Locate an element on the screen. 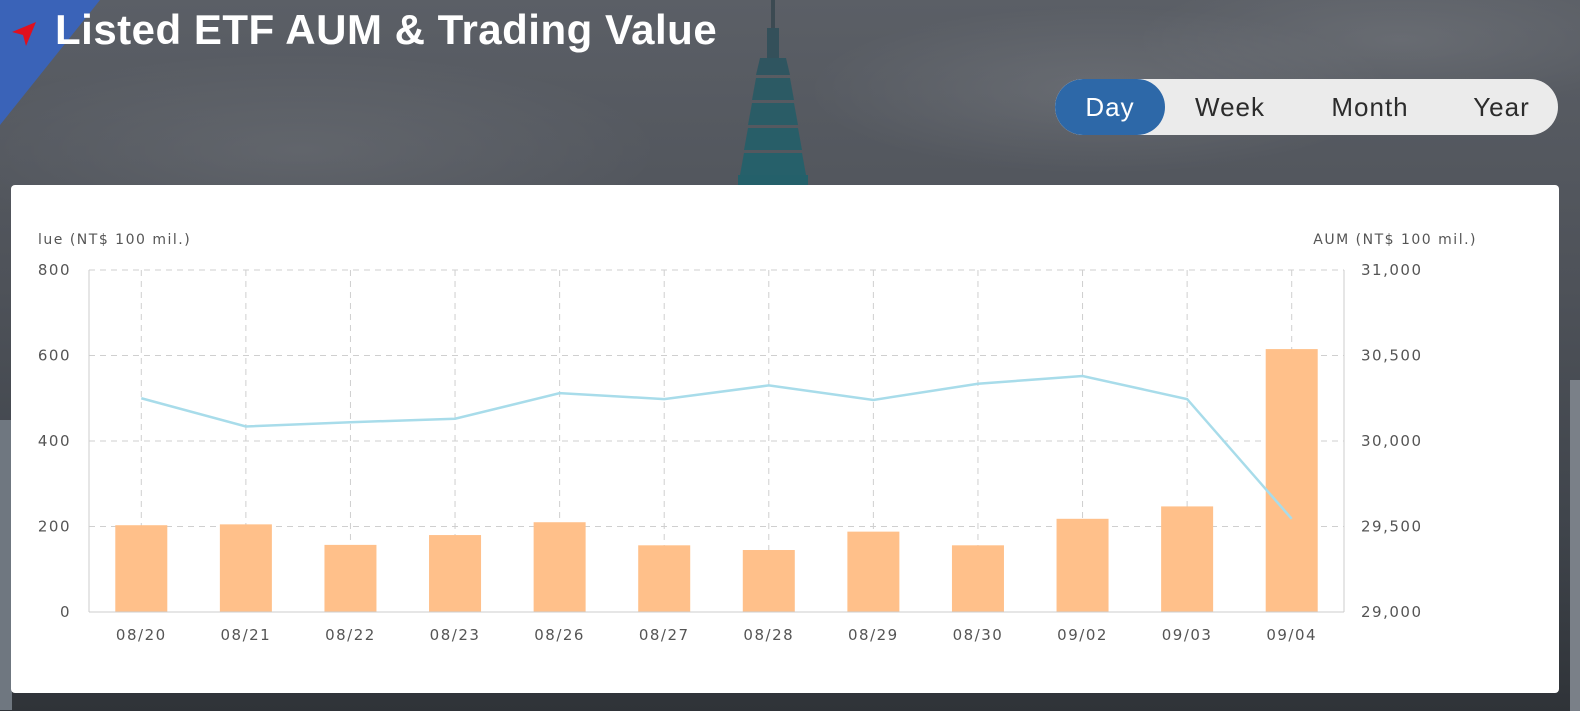 This screenshot has width=1580, height=711. x-tick-label: 08/22 is located at coordinates (350, 635).